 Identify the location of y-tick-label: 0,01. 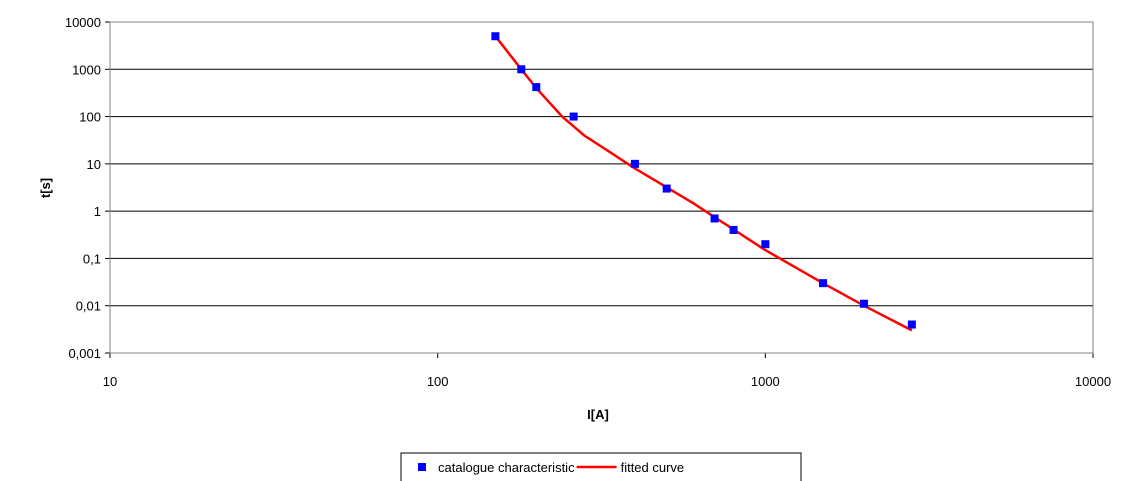
(88, 306).